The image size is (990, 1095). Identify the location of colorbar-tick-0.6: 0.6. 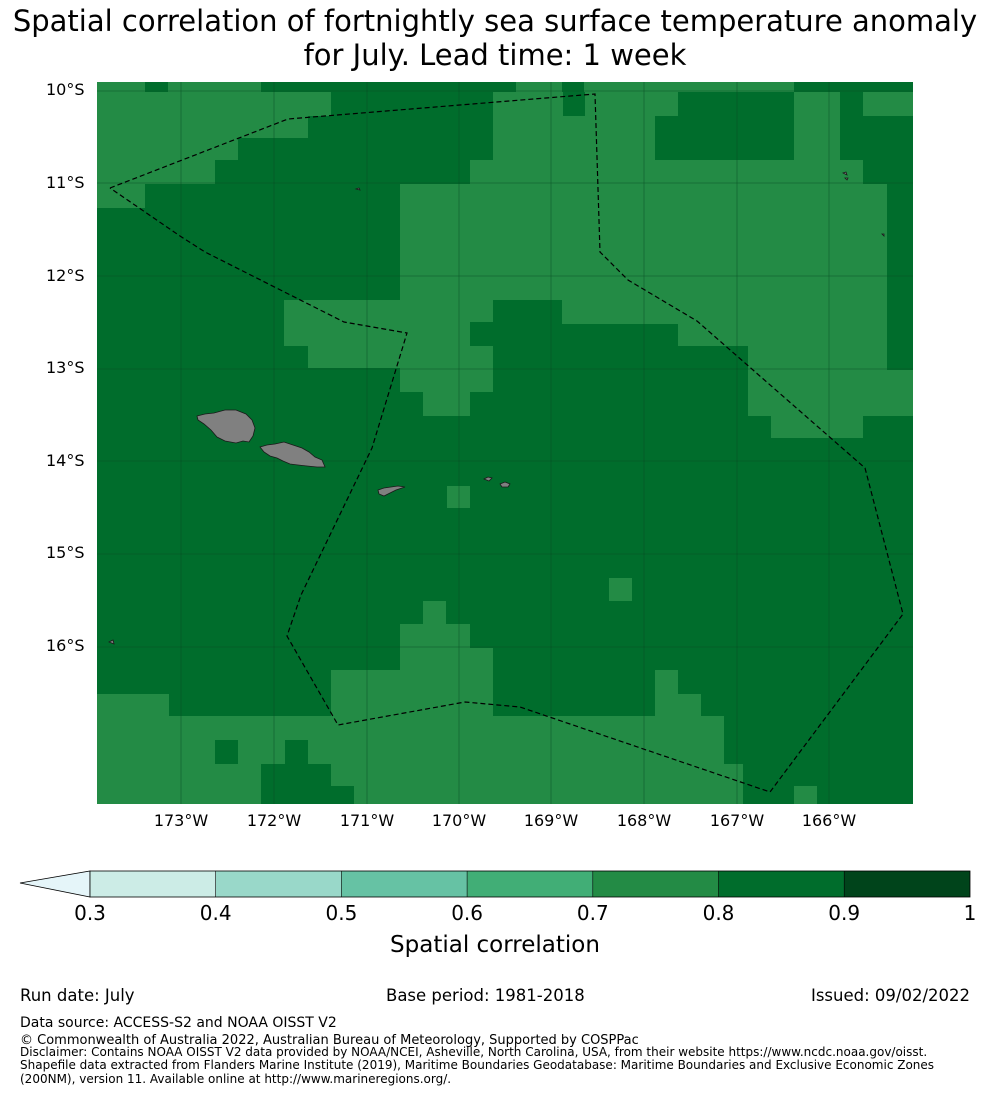
(467, 913).